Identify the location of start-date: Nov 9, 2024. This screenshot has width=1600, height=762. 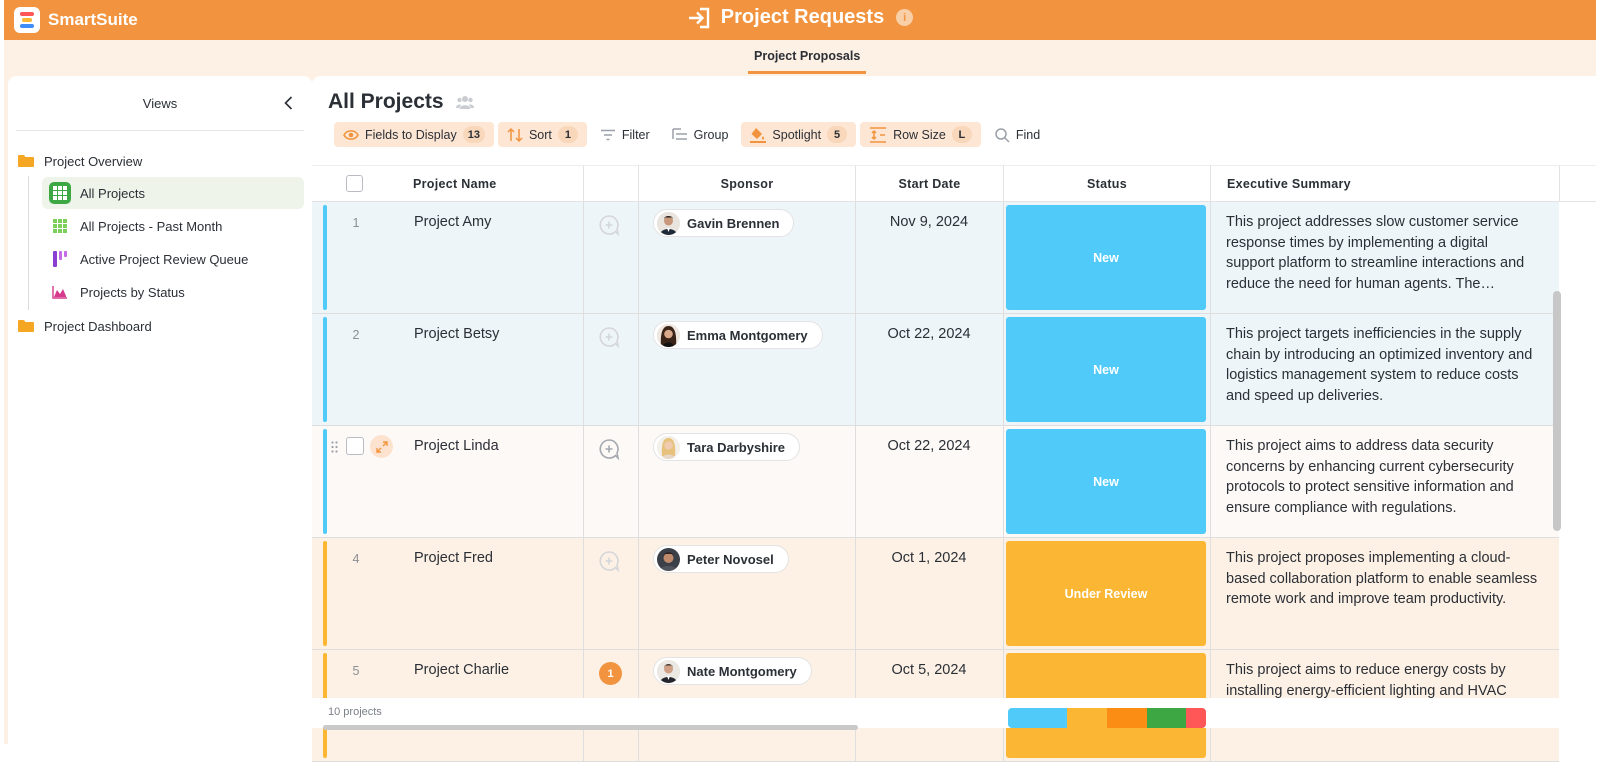
(929, 222).